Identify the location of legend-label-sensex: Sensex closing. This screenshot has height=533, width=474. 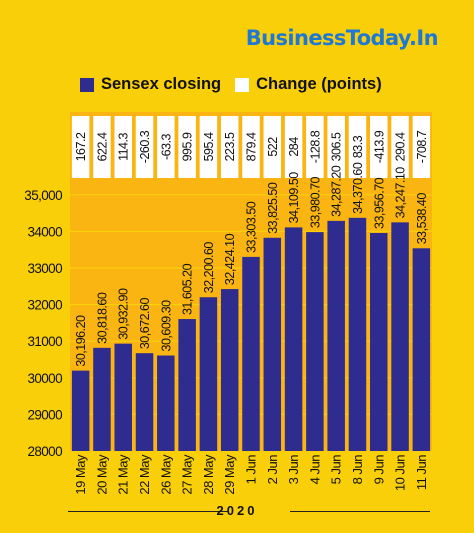
(161, 84).